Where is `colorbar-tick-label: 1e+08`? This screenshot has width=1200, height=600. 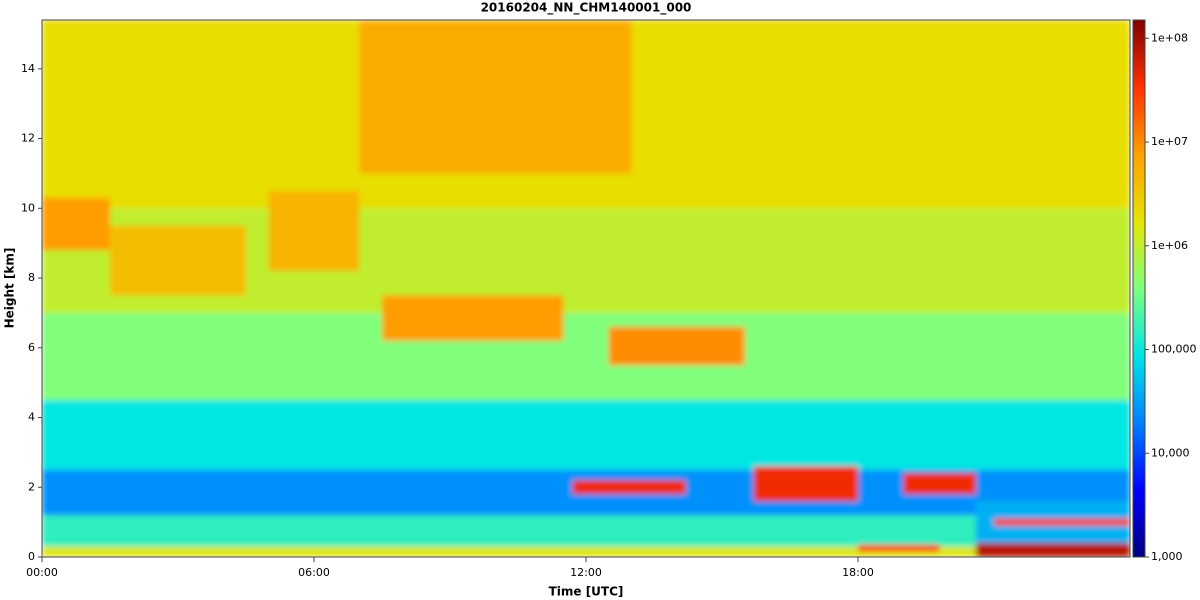
colorbar-tick-label: 1e+08 is located at coordinates (1169, 37).